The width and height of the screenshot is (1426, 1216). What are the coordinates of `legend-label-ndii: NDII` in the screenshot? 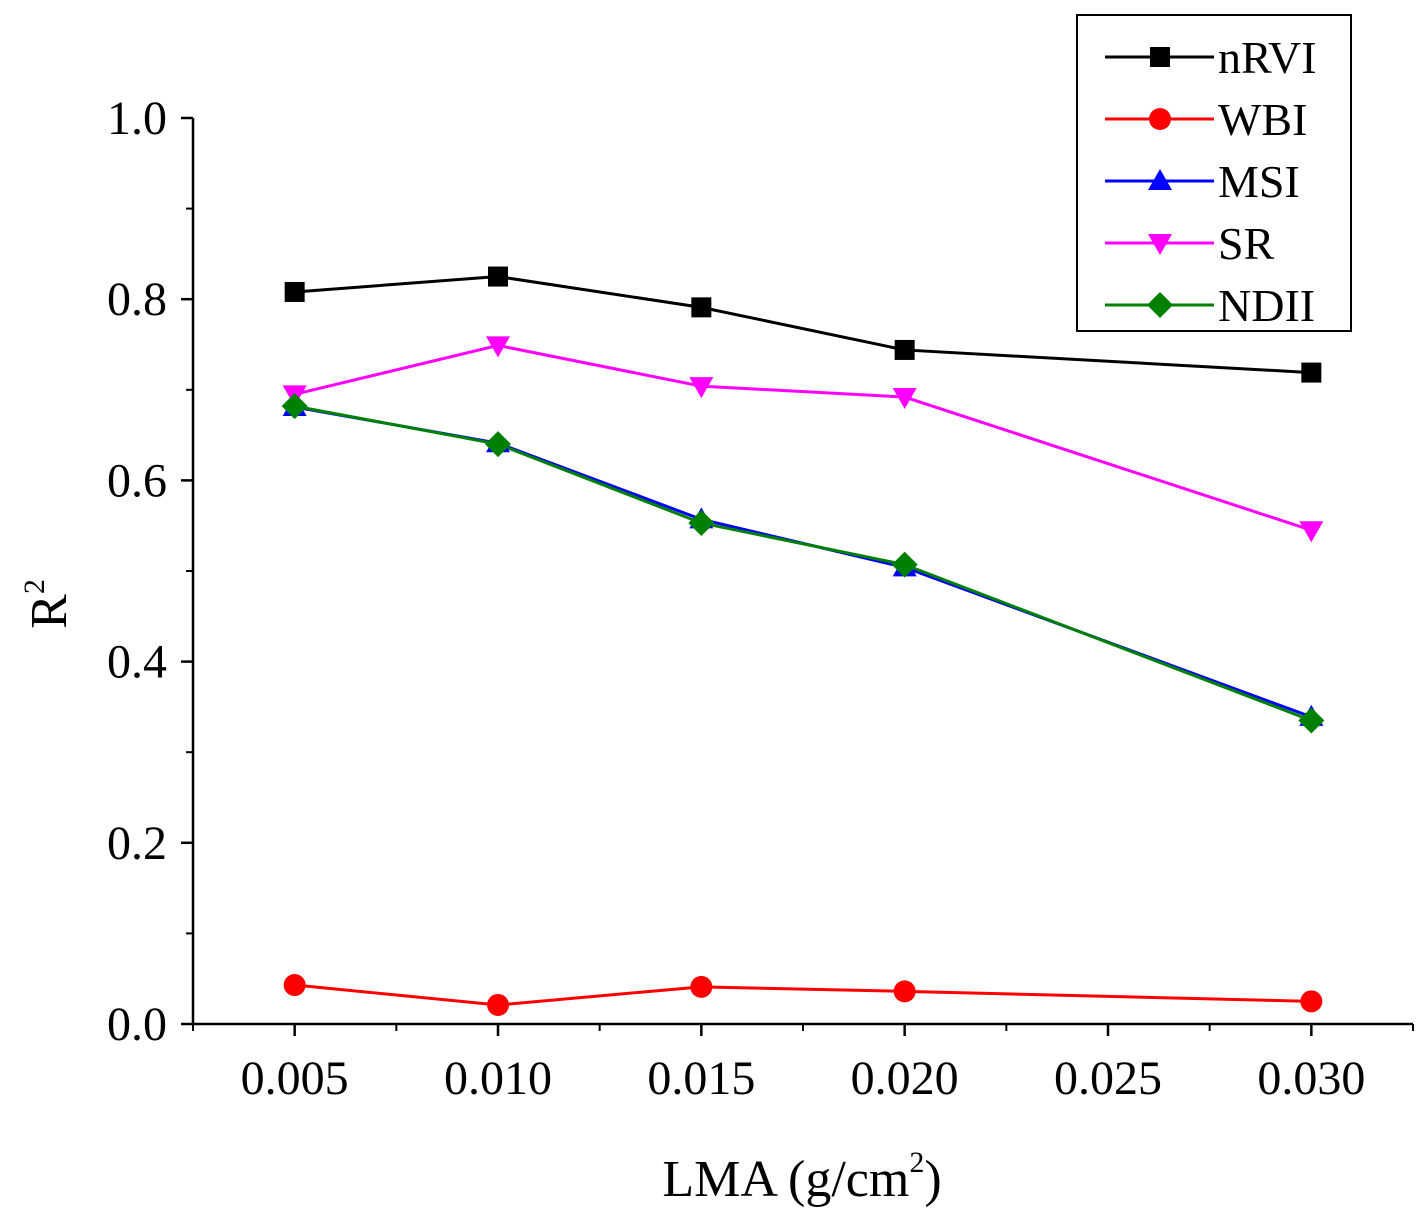 It's located at (1266, 305).